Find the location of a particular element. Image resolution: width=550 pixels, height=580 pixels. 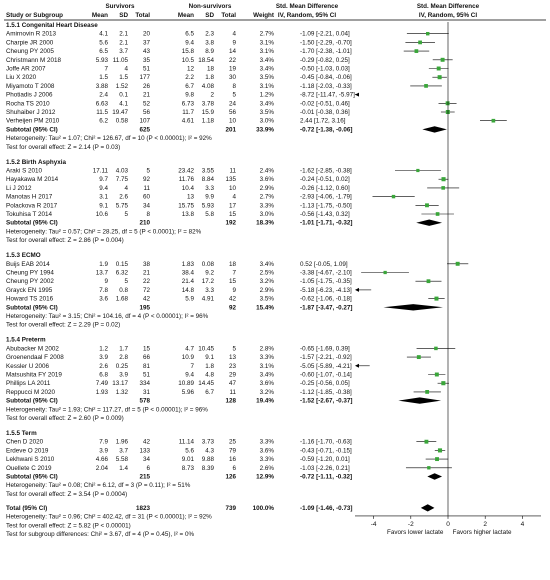

header-std-mean-difference: Std. Mean Difference is located at coordinates (307, 6).